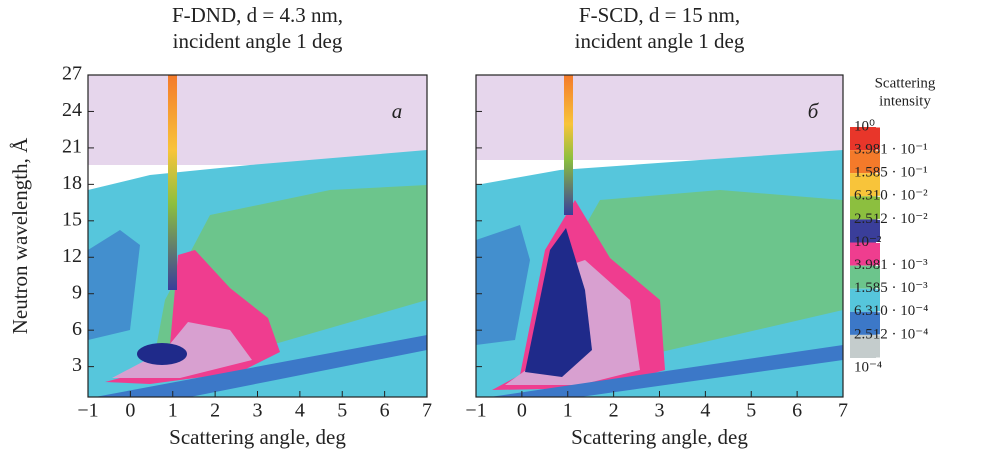  I want to click on y-tick-label: 21, so click(72, 146).